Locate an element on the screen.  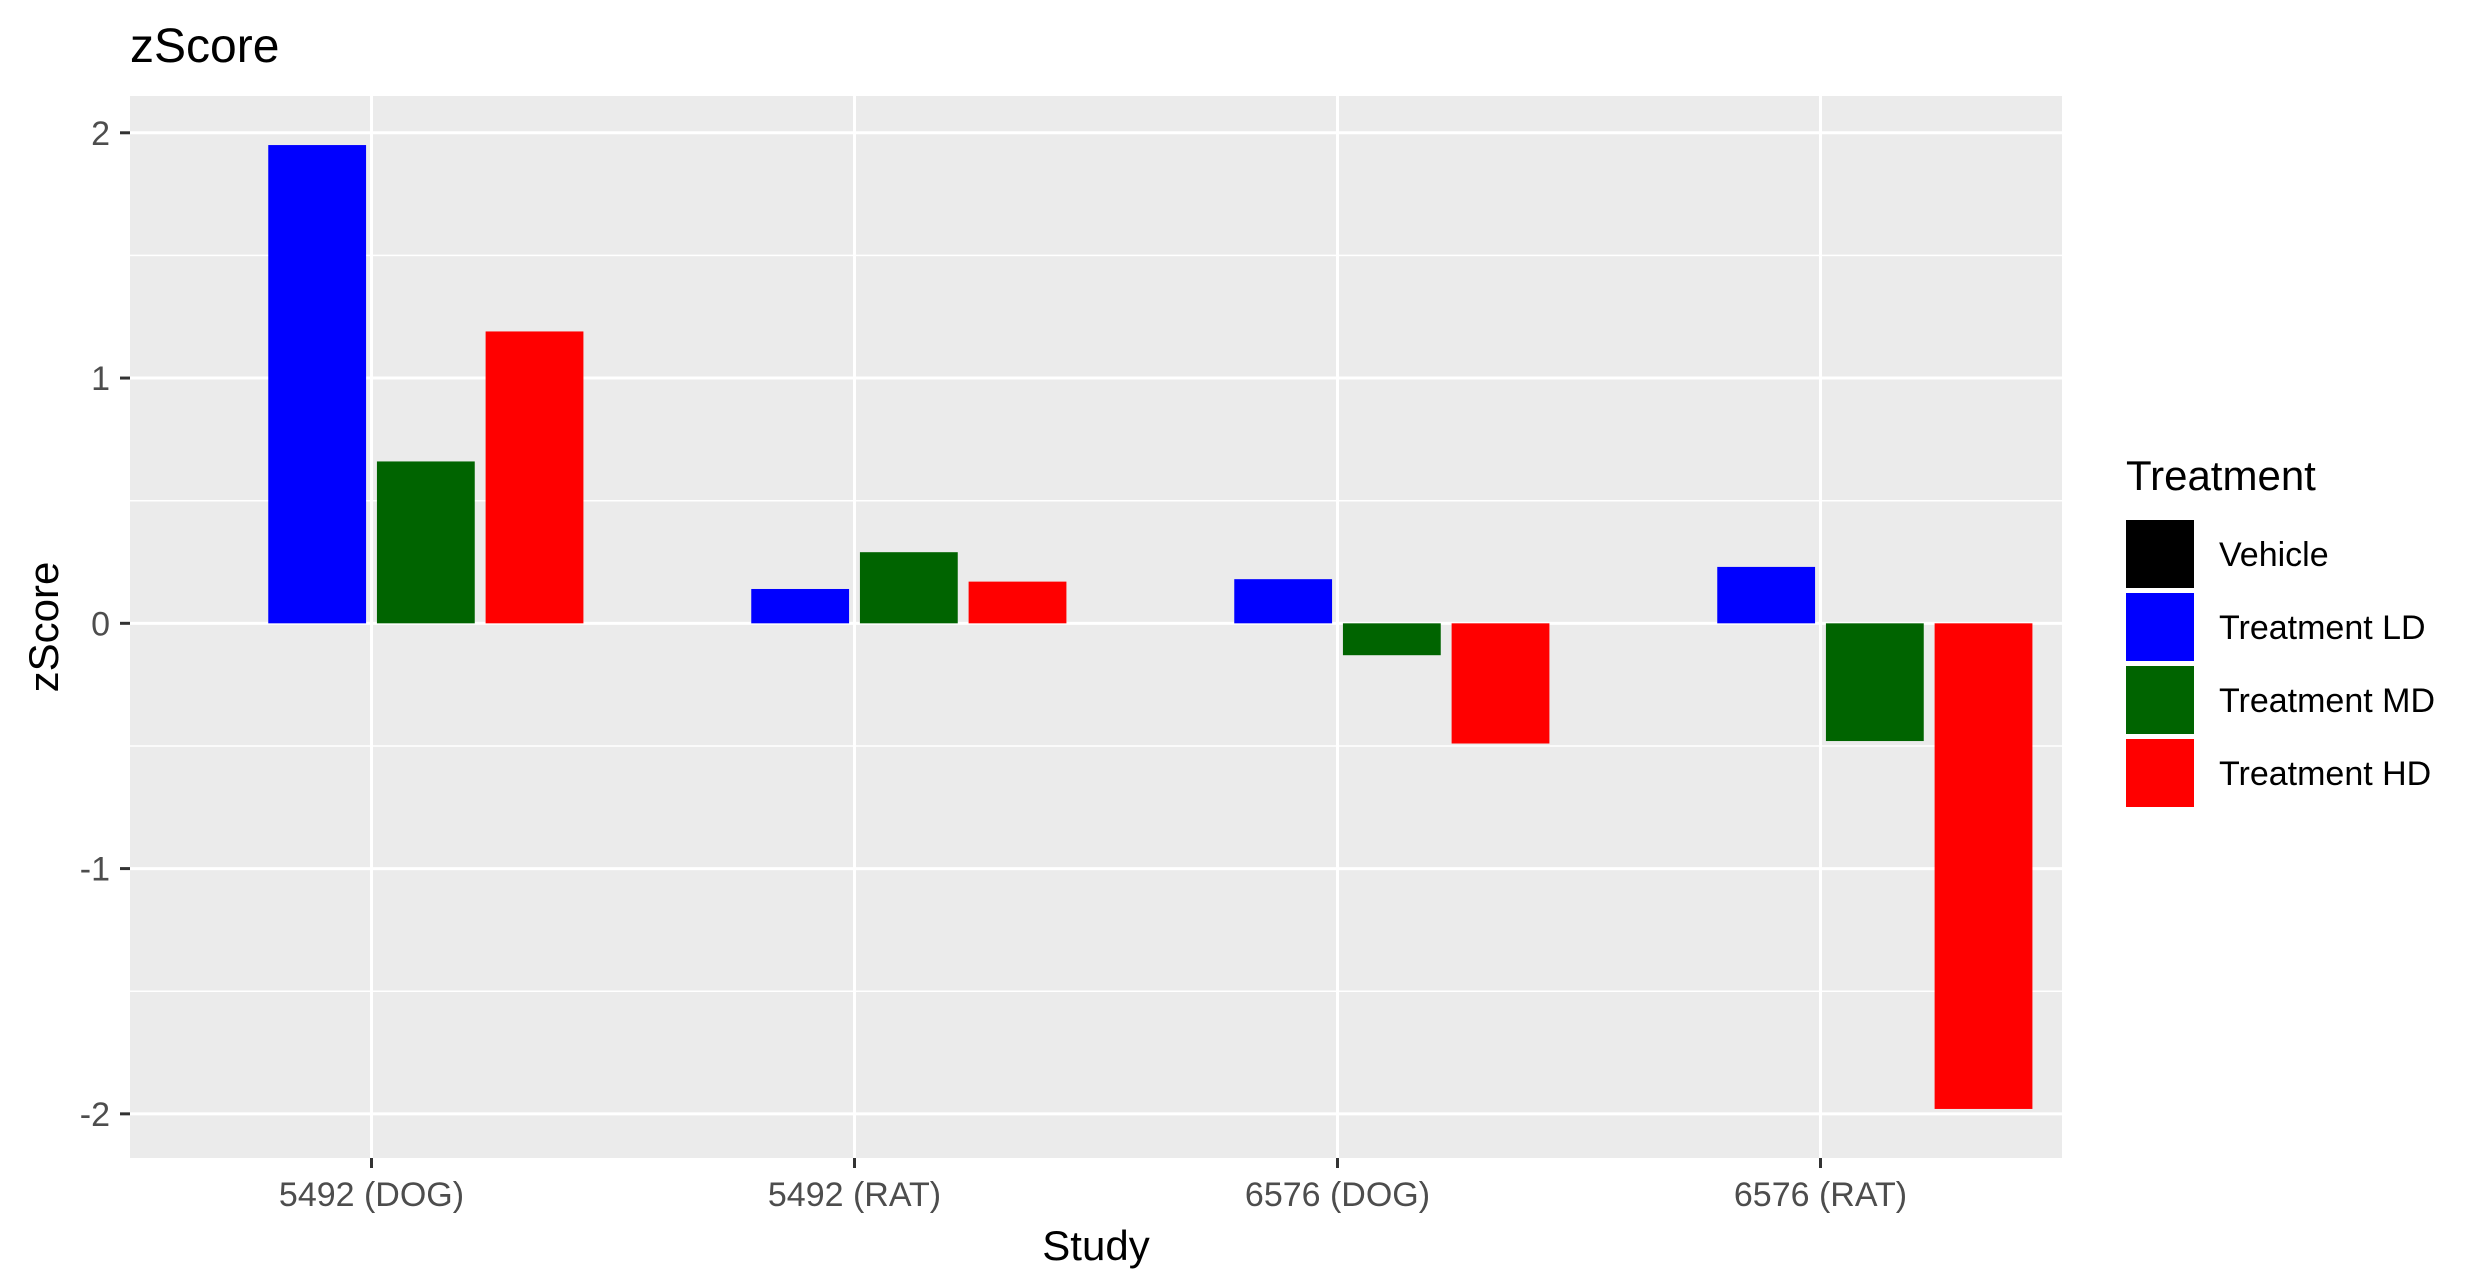
x-axis: 5492 (DOG) 5492 (RAT) 6576 (DOG) 6576 (RAT) is located at coordinates (1093, 1186).